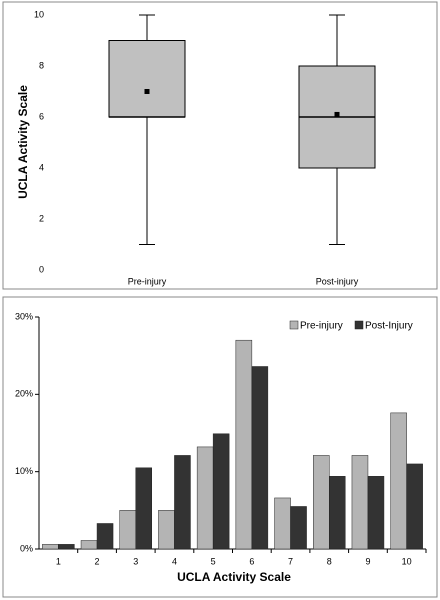 The image size is (440, 600). What do you see at coordinates (24, 316) in the screenshot?
I see `y-tick-label: 30%` at bounding box center [24, 316].